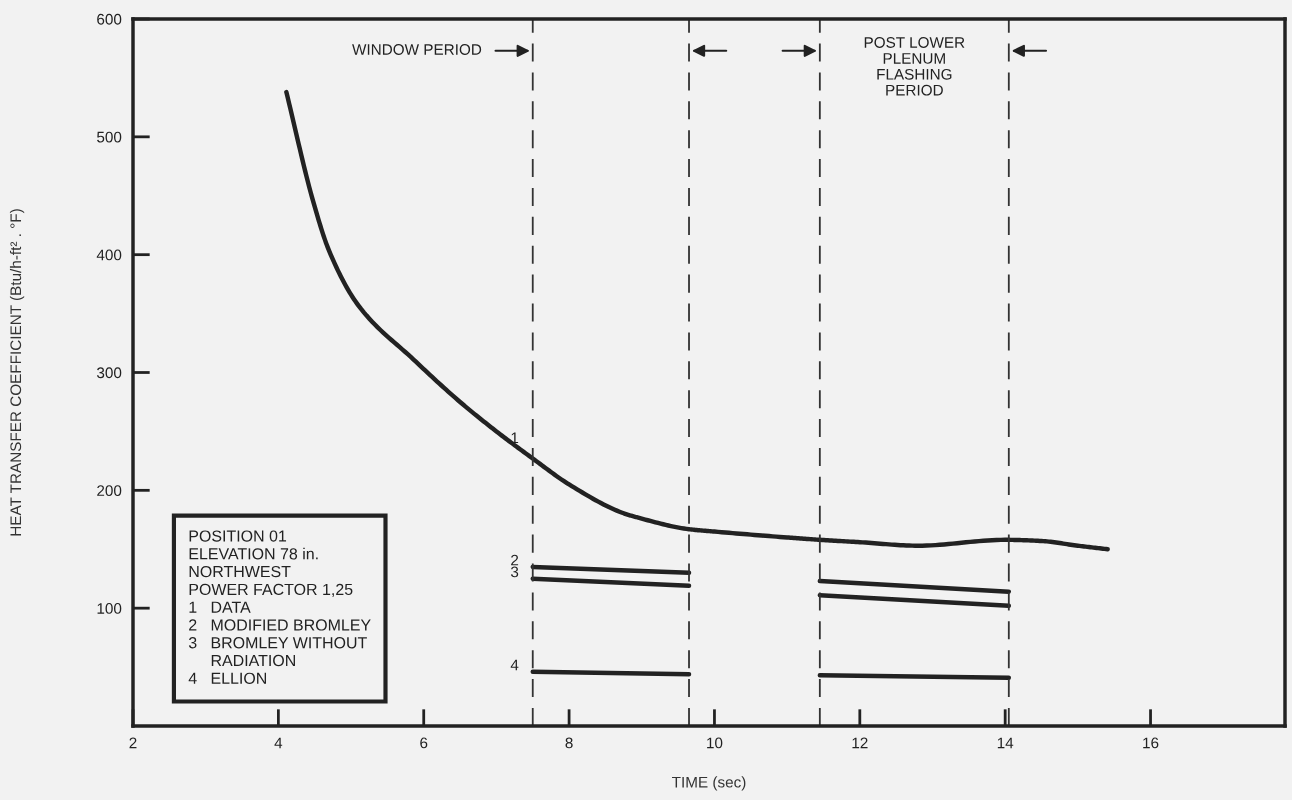  Describe the element at coordinates (109, 137) in the screenshot. I see `y-tick-label: 500` at that location.